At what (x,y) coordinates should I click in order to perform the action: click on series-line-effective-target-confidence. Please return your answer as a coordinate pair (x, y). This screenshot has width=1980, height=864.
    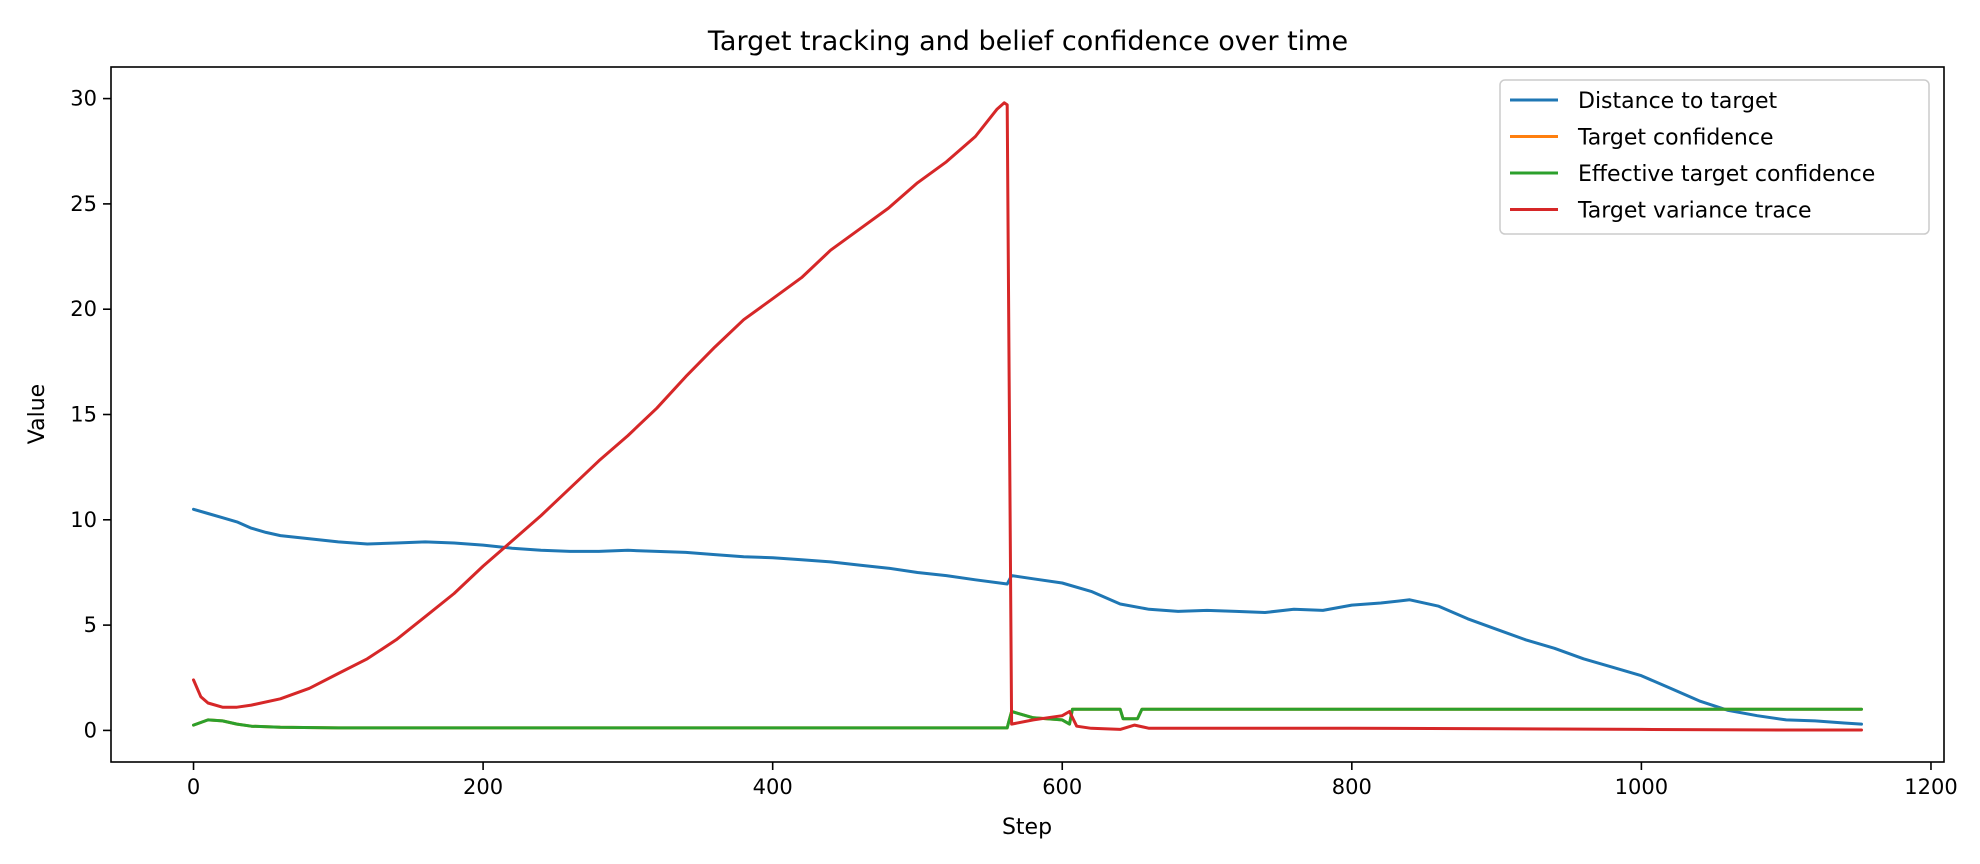
    Looking at the image, I should click on (1027, 718).